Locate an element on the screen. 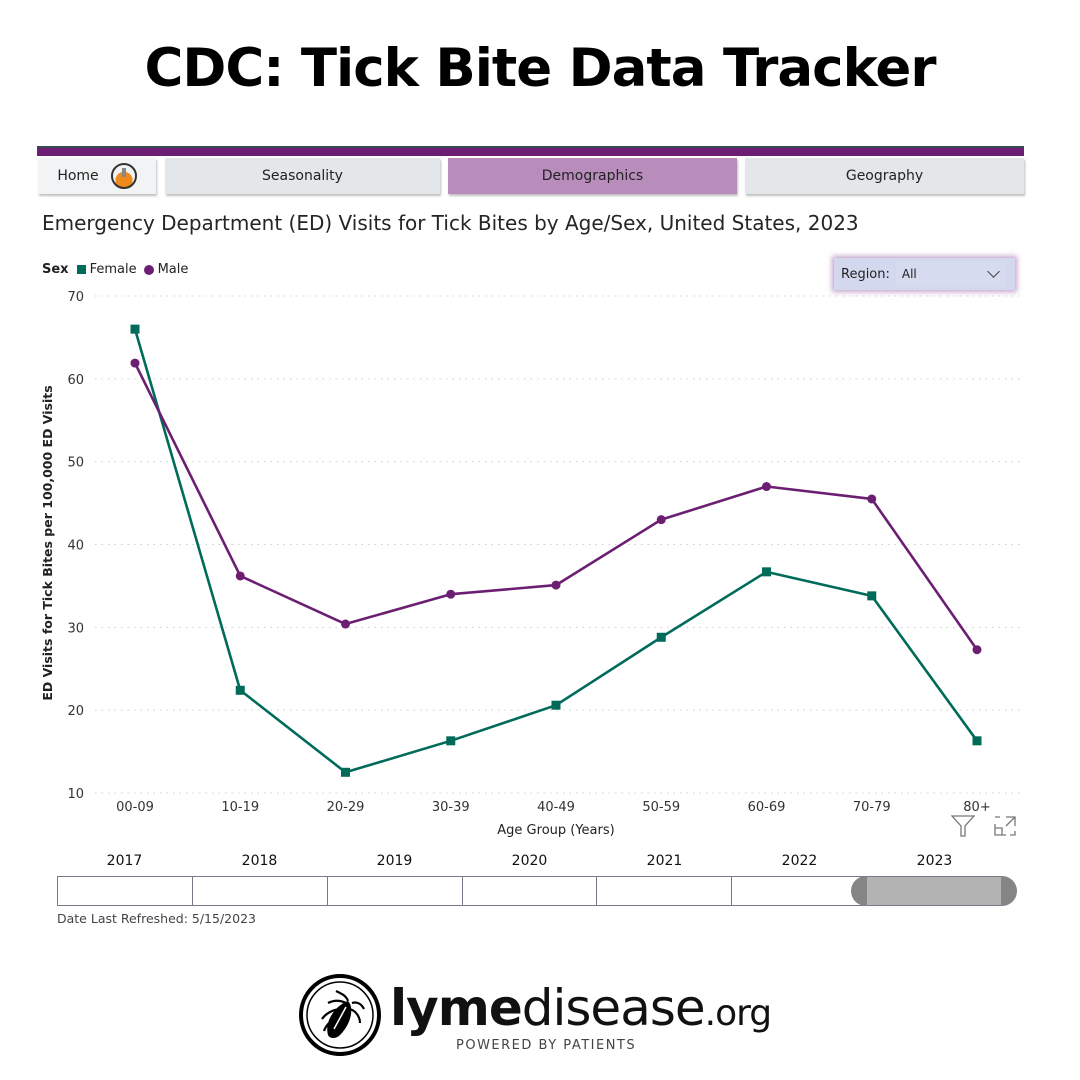  year-label: 2018 is located at coordinates (259, 861).